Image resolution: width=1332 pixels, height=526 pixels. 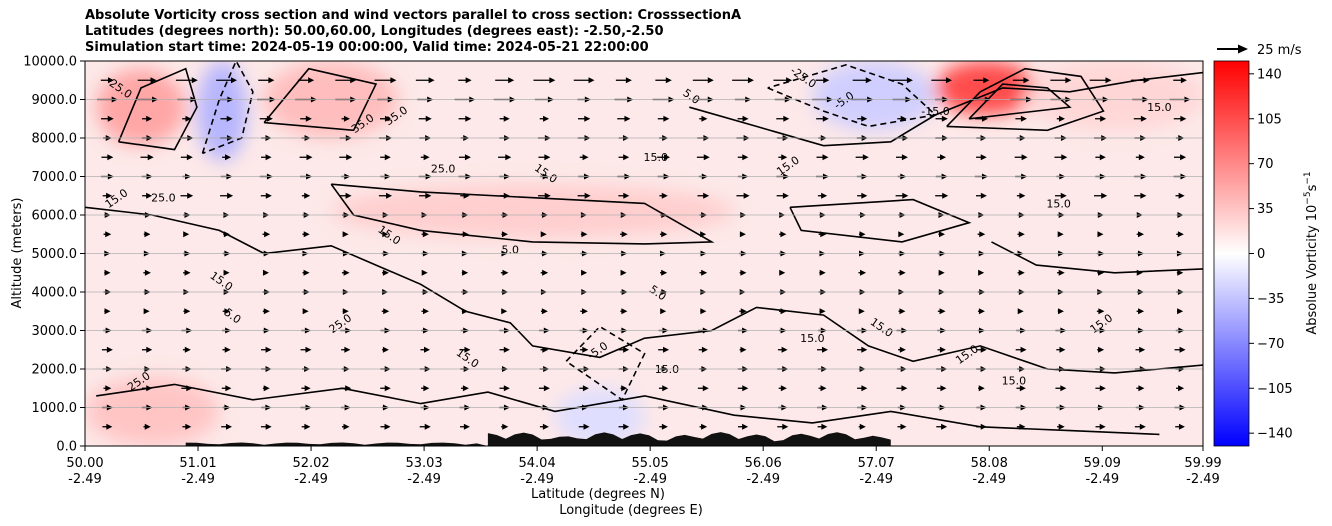 What do you see at coordinates (631, 510) in the screenshot?
I see `x-axis-label-line-2: Longitude (degrees E)` at bounding box center [631, 510].